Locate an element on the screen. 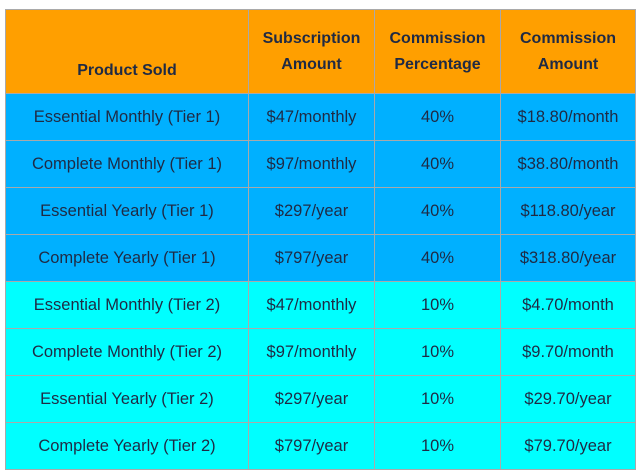 This screenshot has width=640, height=473. header-amount-line1: Commission is located at coordinates (567, 38).